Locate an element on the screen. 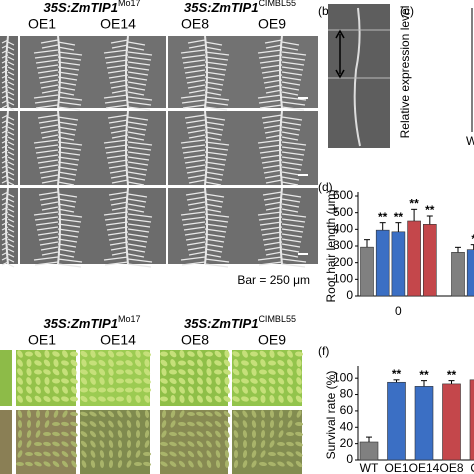 The width and height of the screenshot is (474, 474). genotype-header: 35S:ZmTIP1CIMBL55 is located at coordinates (240, 7).